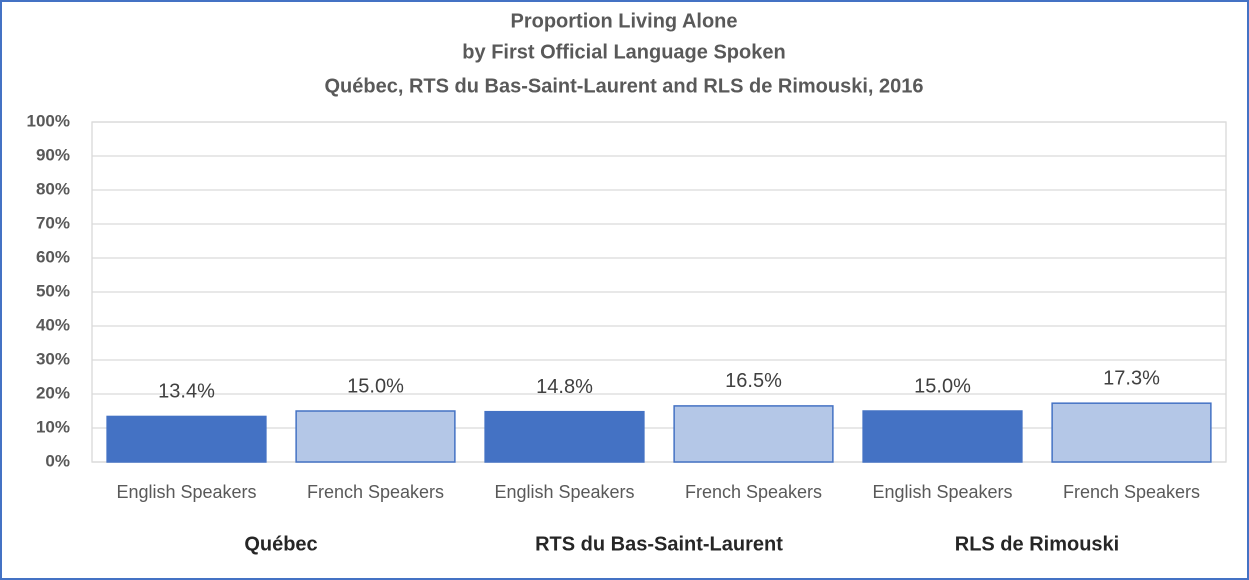 The height and width of the screenshot is (580, 1249). Describe the element at coordinates (53, 222) in the screenshot. I see `y-tick-label: 70%` at that location.